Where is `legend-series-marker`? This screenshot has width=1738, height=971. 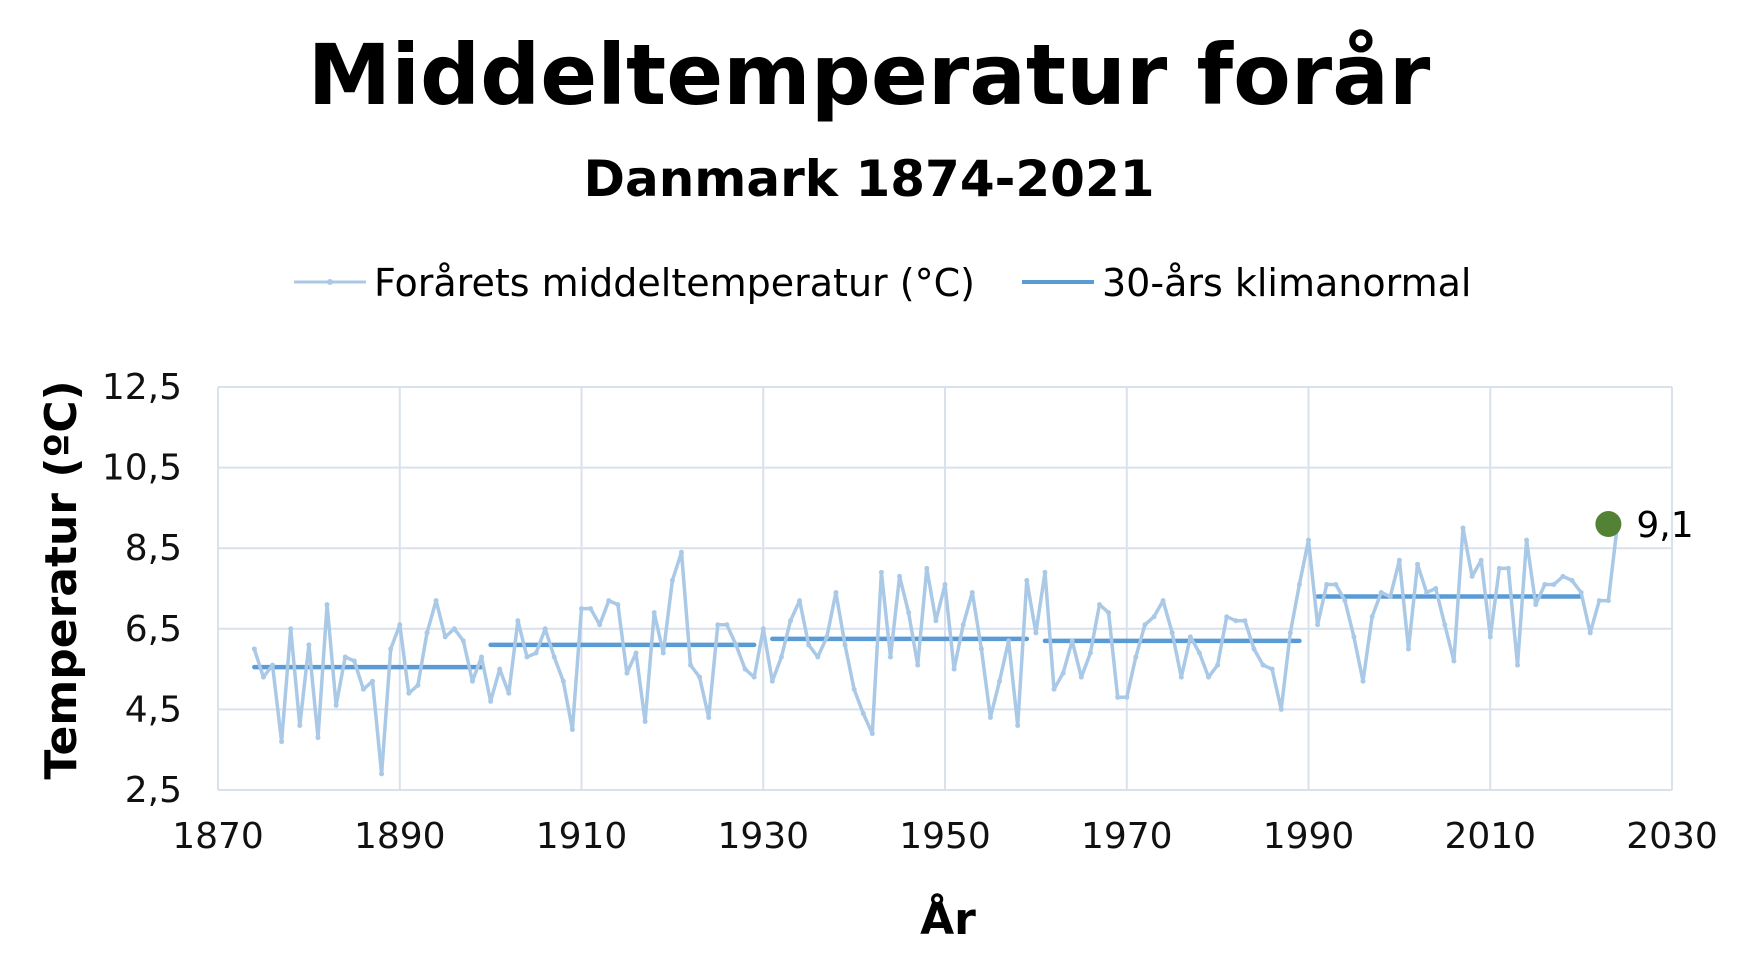
legend-series-marker is located at coordinates (330, 282).